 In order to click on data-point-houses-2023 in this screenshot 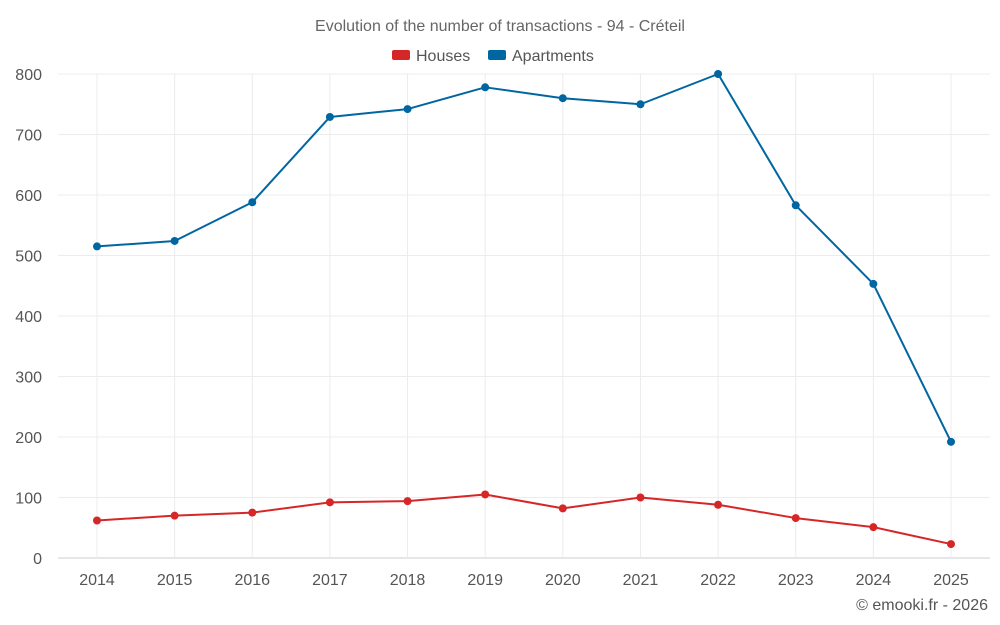, I will do `click(795, 518)`.